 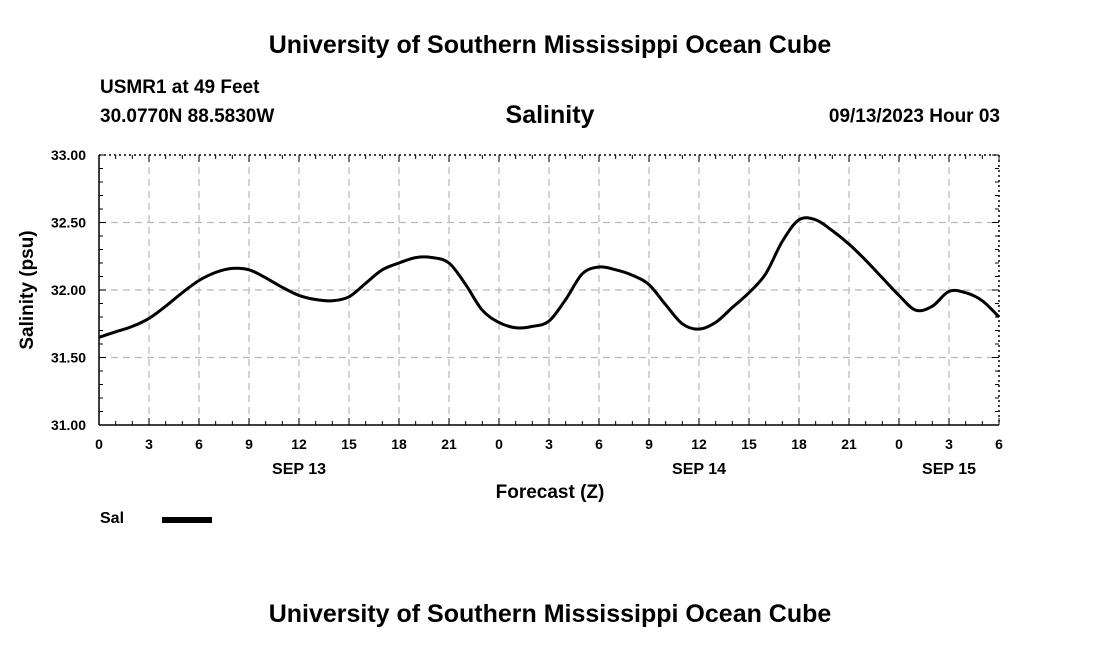 What do you see at coordinates (187, 520) in the screenshot?
I see `legend-line-swatch` at bounding box center [187, 520].